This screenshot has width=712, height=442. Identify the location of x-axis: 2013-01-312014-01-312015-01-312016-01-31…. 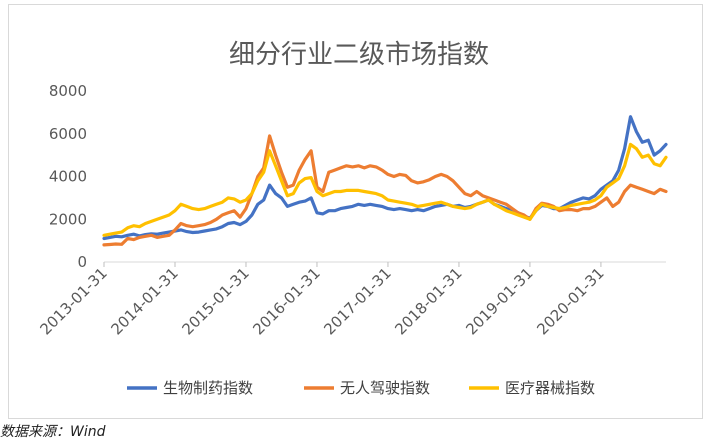
(322, 300).